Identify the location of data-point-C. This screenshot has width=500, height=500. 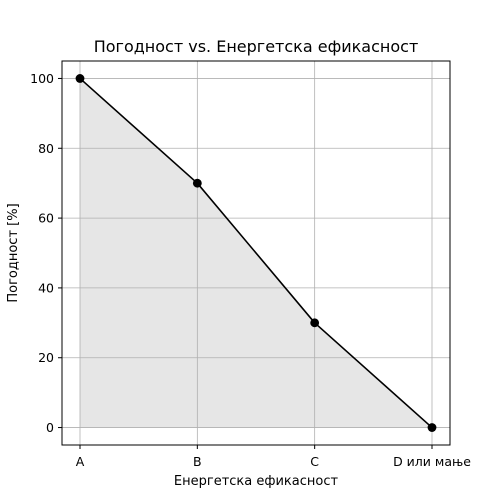
(315, 323).